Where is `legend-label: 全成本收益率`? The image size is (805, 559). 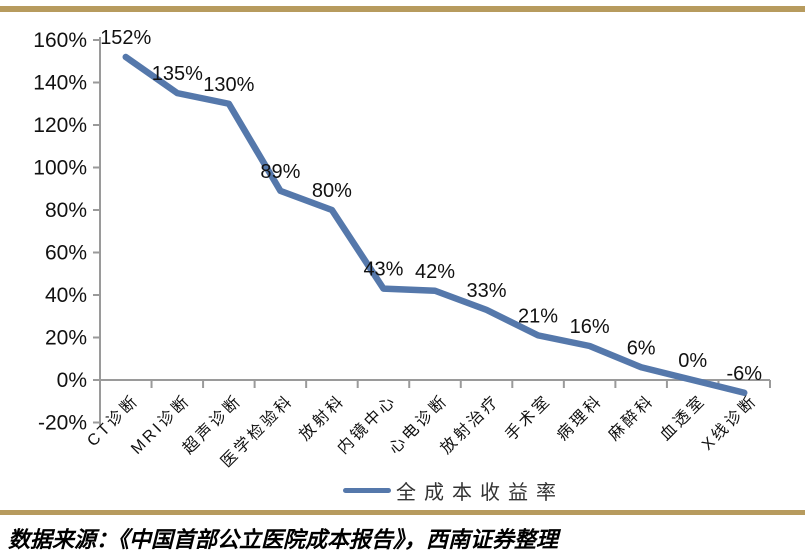 legend-label: 全成本收益率 is located at coordinates (480, 492).